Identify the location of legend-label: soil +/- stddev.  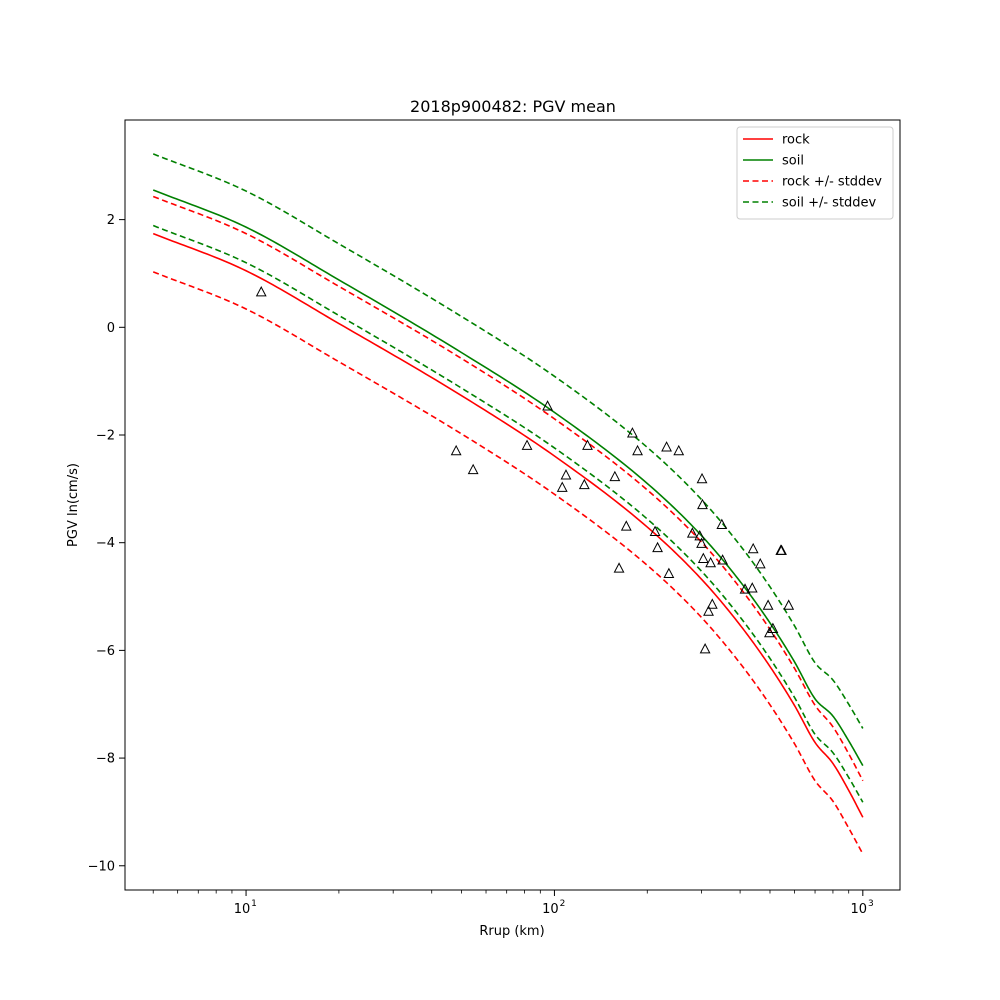
(829, 203).